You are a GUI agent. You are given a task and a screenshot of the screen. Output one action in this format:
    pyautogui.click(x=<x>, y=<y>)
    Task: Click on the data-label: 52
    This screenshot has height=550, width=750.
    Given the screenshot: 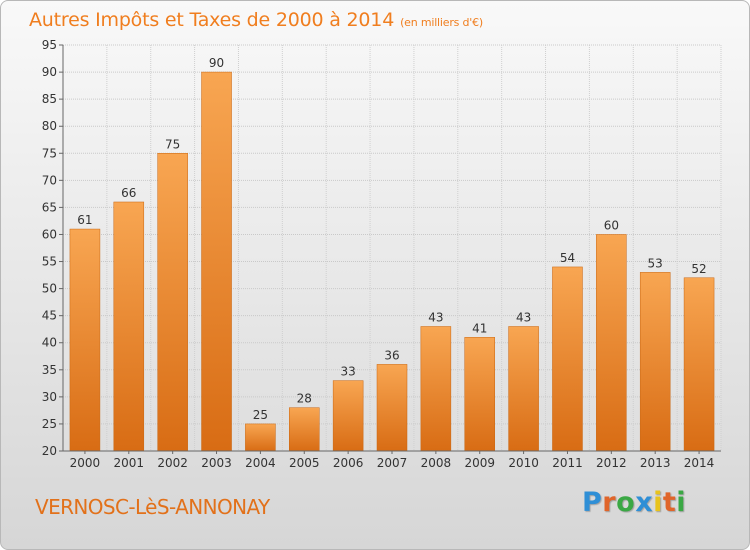 What is the action you would take?
    pyautogui.click(x=698, y=269)
    